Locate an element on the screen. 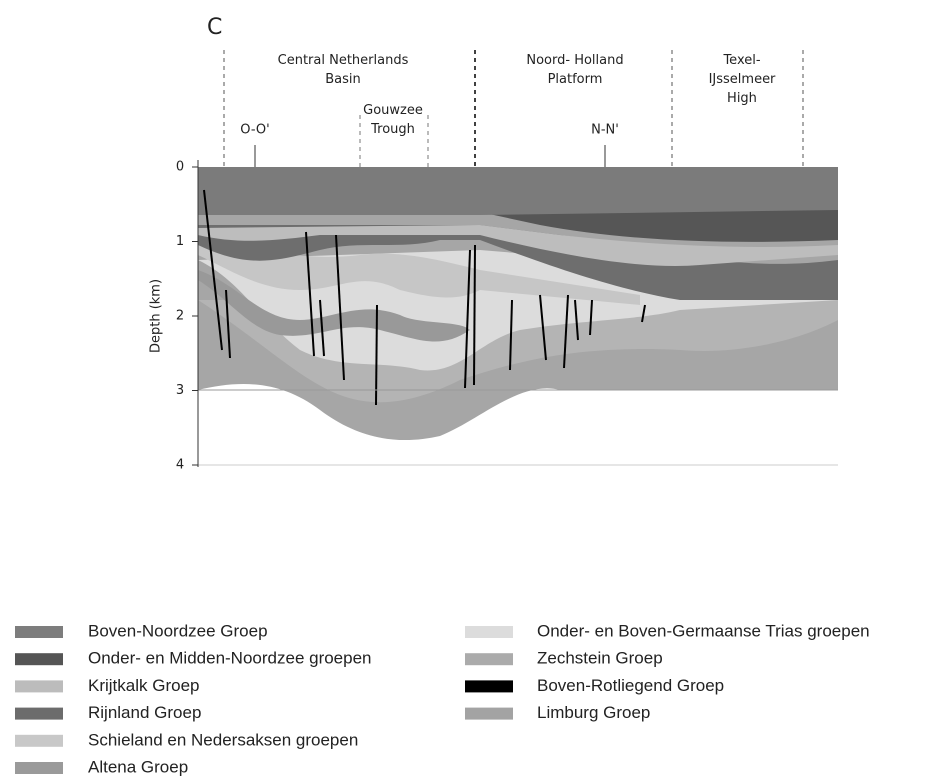  layer-krijtkalk is located at coordinates (518, 245).